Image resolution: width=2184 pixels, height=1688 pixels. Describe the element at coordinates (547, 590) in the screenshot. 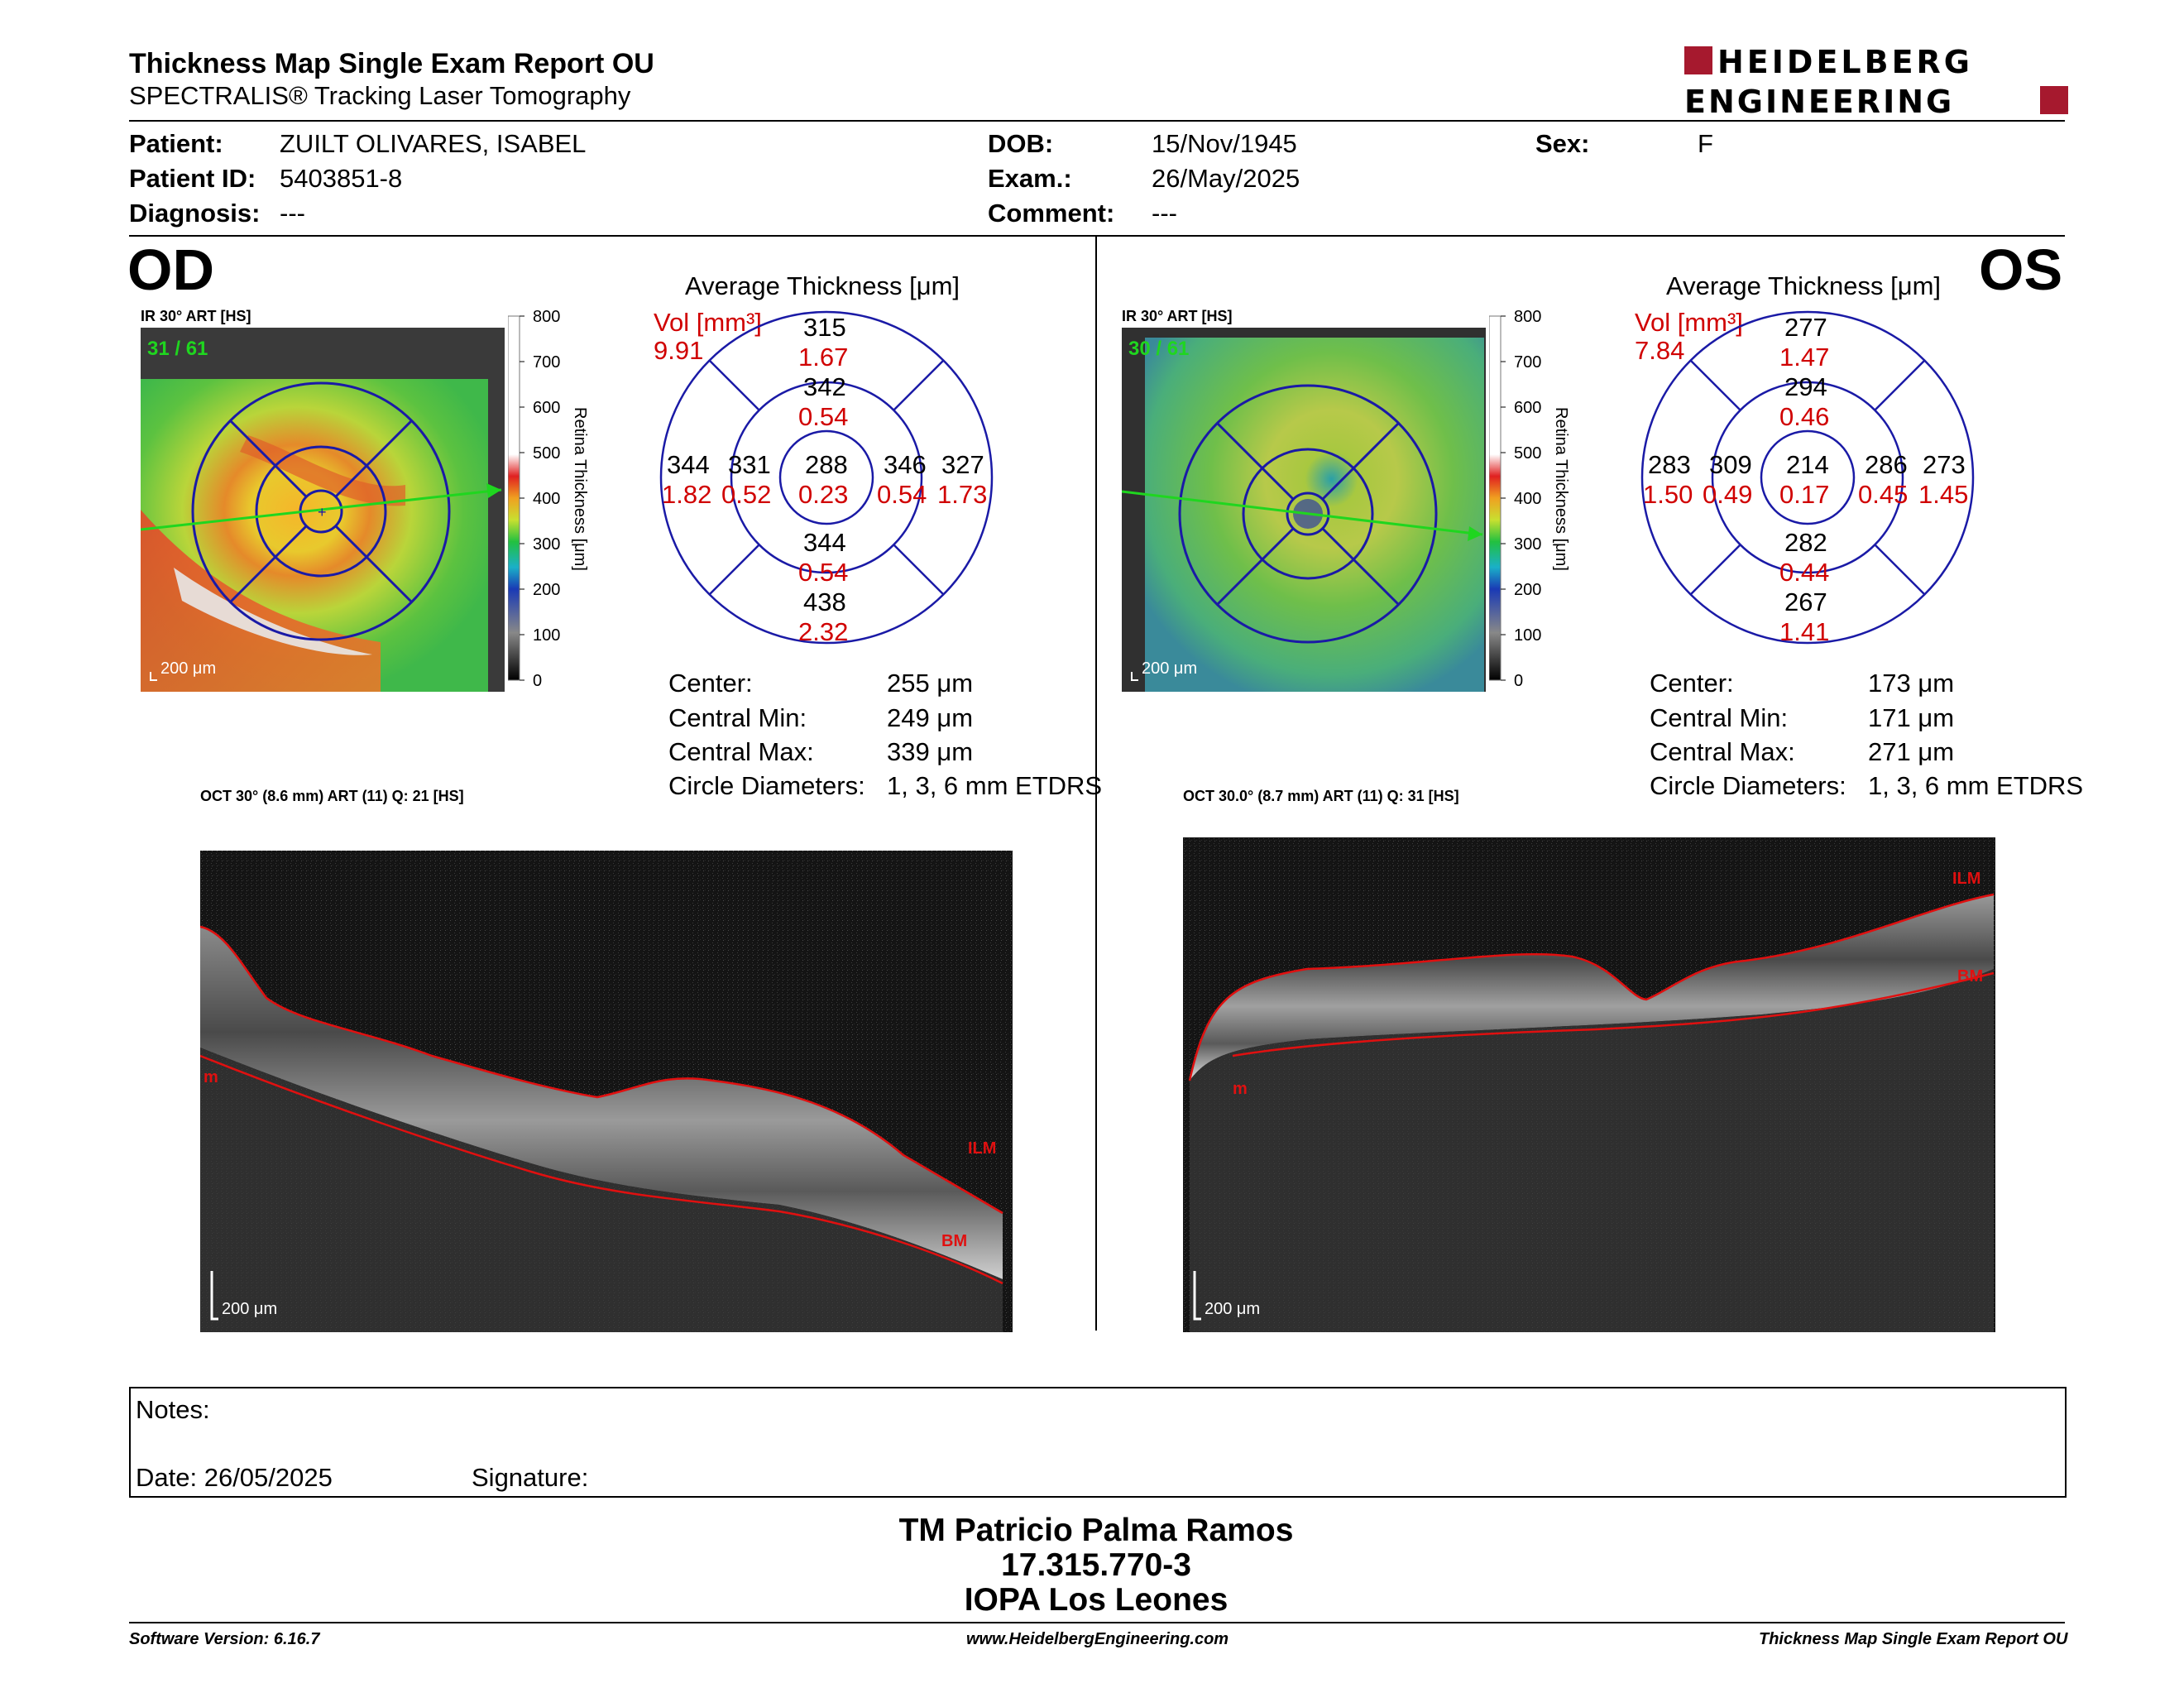

I see `od-cb-tick-200: 200` at that location.